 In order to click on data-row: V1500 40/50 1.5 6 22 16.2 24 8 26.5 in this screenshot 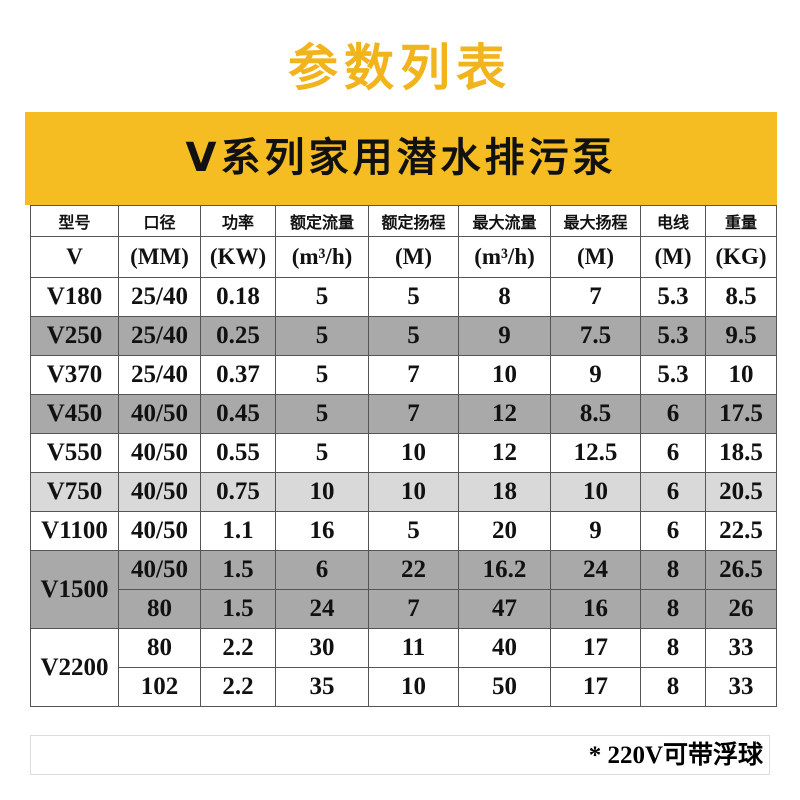, I will do `click(403, 589)`.